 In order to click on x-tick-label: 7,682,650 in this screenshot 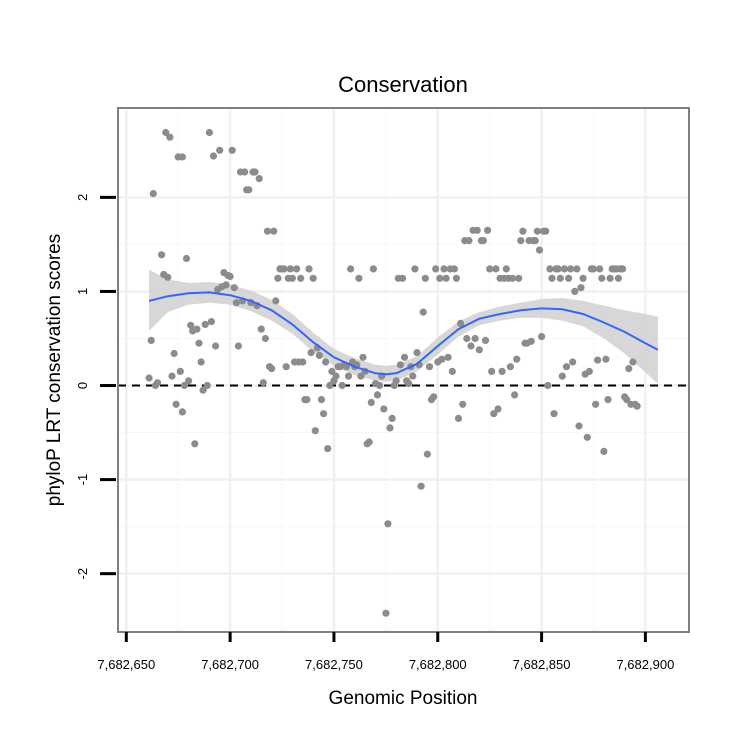, I will do `click(126, 664)`.